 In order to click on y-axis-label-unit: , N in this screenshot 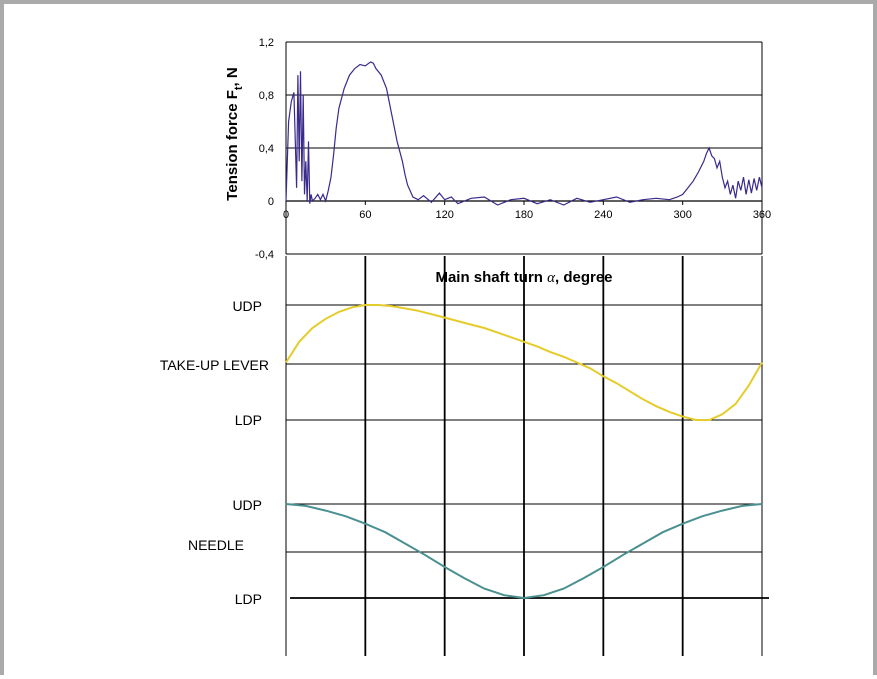, I will do `click(232, 76)`.